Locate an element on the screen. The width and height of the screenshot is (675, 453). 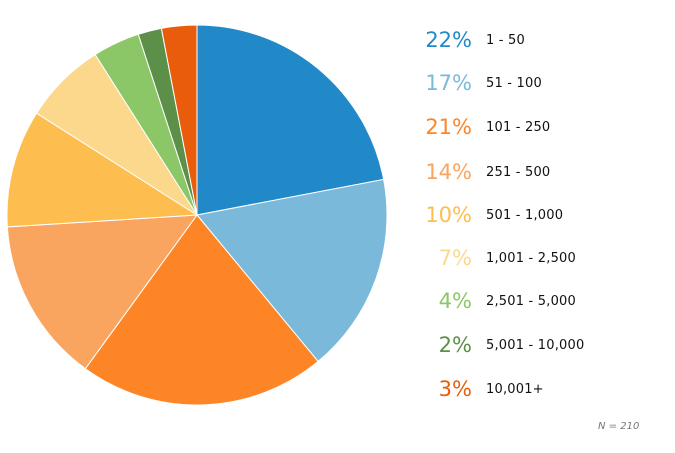
legend-percent-label: 21% is located at coordinates (448, 127).